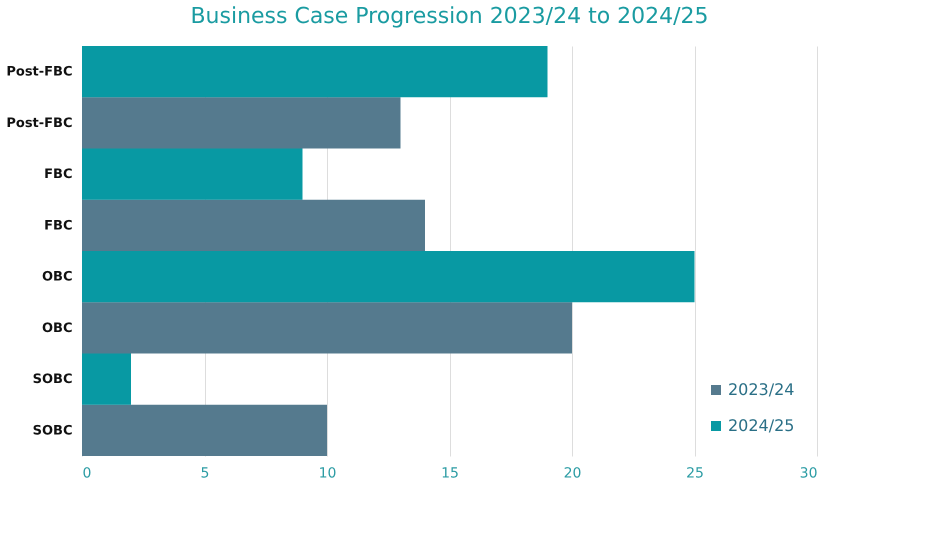 Image resolution: width=927 pixels, height=543 pixels. Describe the element at coordinates (695, 474) in the screenshot. I see `x-tick-label: 25` at that location.